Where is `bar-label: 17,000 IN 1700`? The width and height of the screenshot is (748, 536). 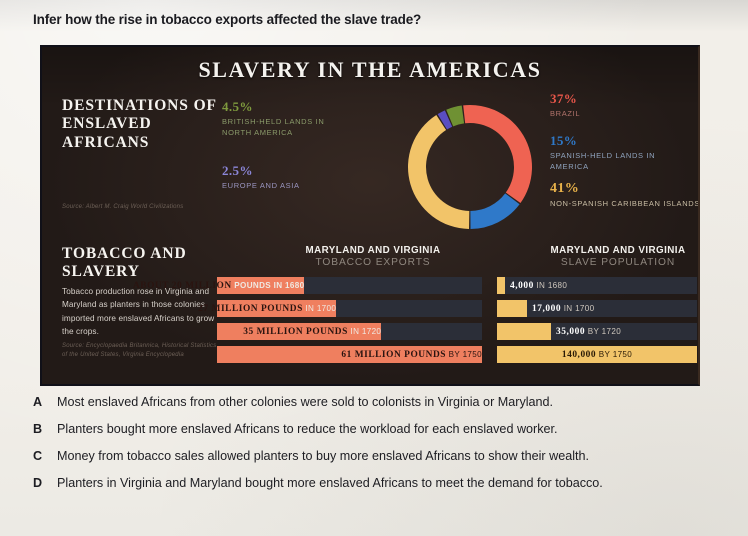 bar-label: 17,000 IN 1700 is located at coordinates (563, 308).